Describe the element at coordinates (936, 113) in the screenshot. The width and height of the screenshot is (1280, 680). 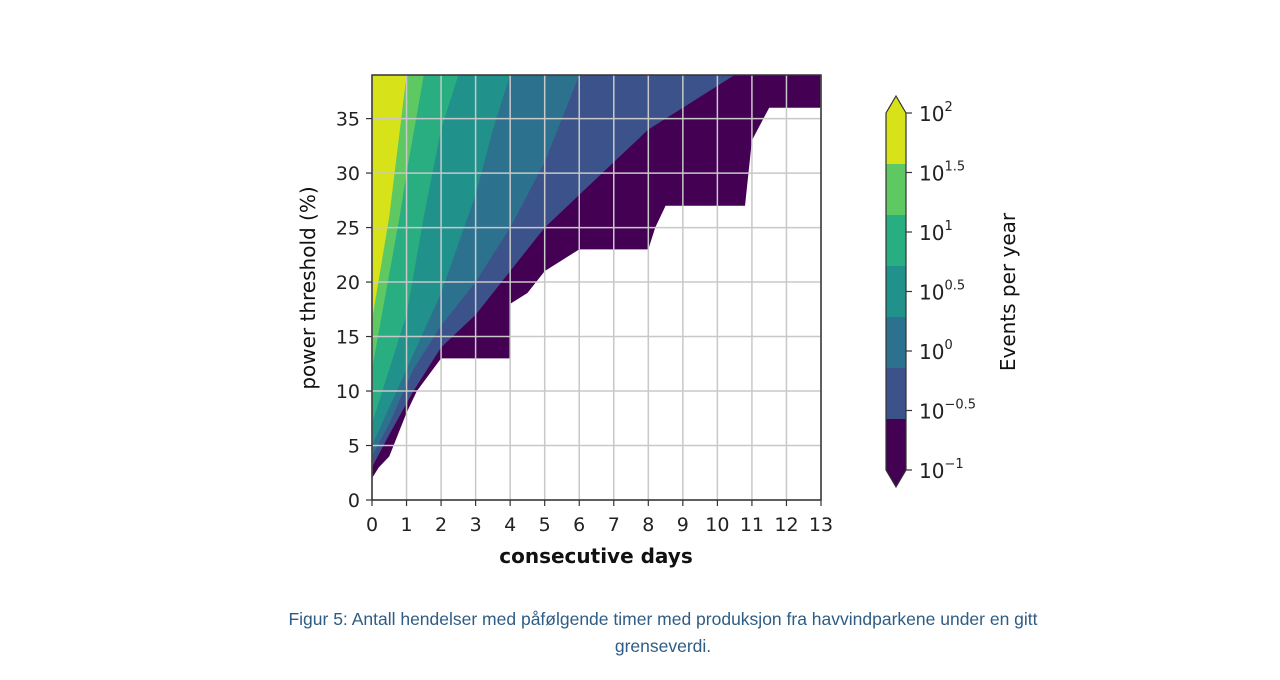
I see `colorbar-tick-label: 10²` at that location.